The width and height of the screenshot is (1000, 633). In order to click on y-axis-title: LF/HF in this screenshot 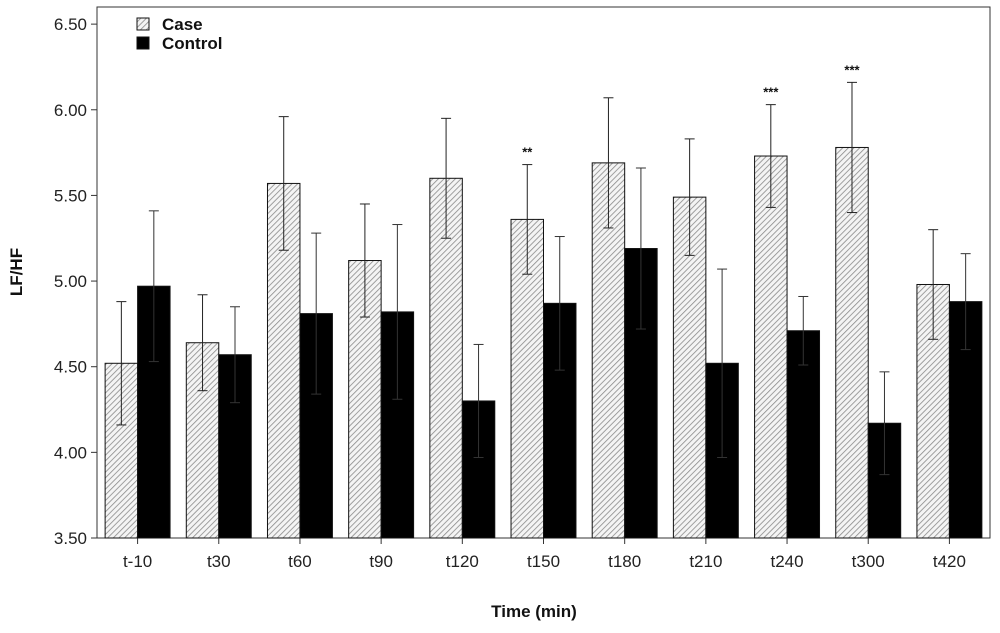, I will do `click(16, 272)`.